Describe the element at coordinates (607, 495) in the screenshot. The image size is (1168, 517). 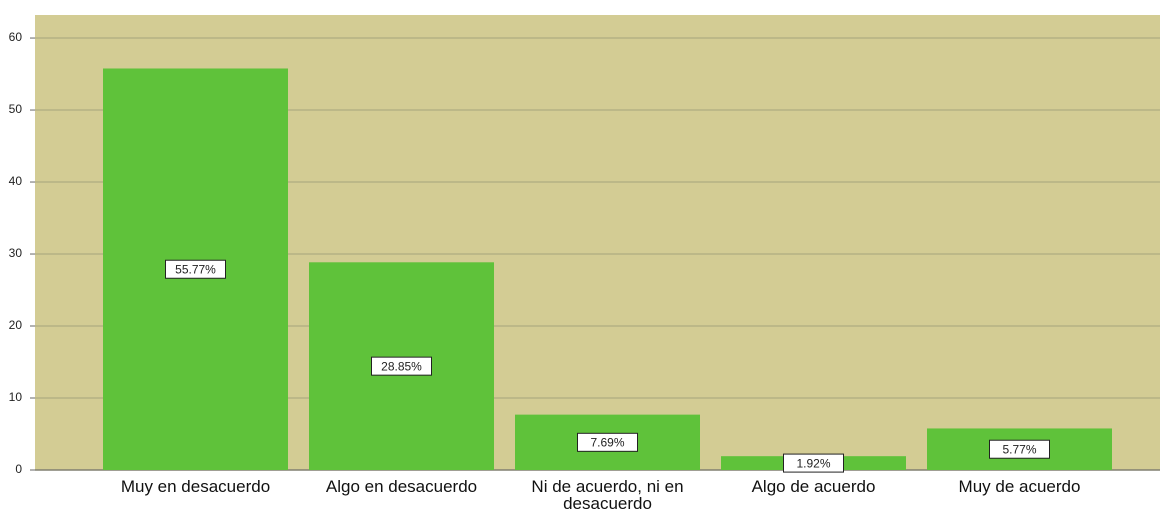
I see `x-tick-label: Ni de acuerdo, ni en desacuerdo` at that location.